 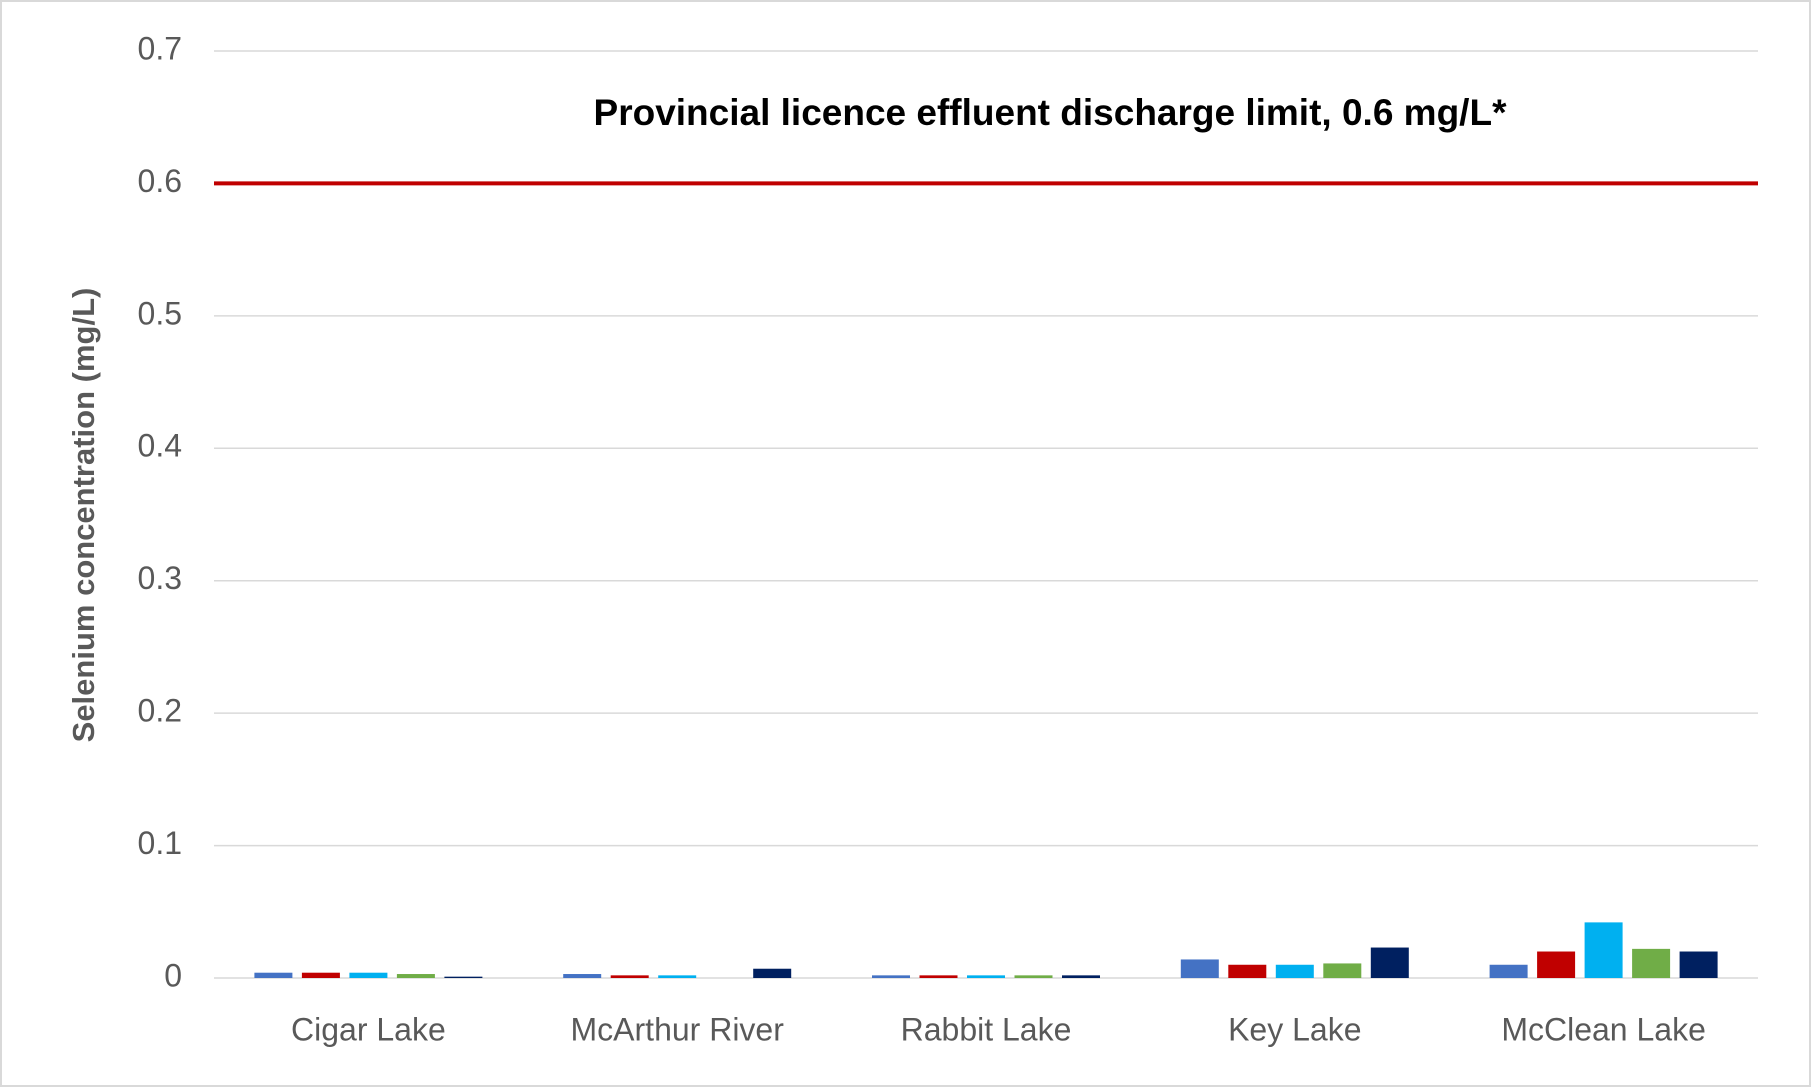 What do you see at coordinates (160, 446) in the screenshot?
I see `y-tick-label: 0.4` at bounding box center [160, 446].